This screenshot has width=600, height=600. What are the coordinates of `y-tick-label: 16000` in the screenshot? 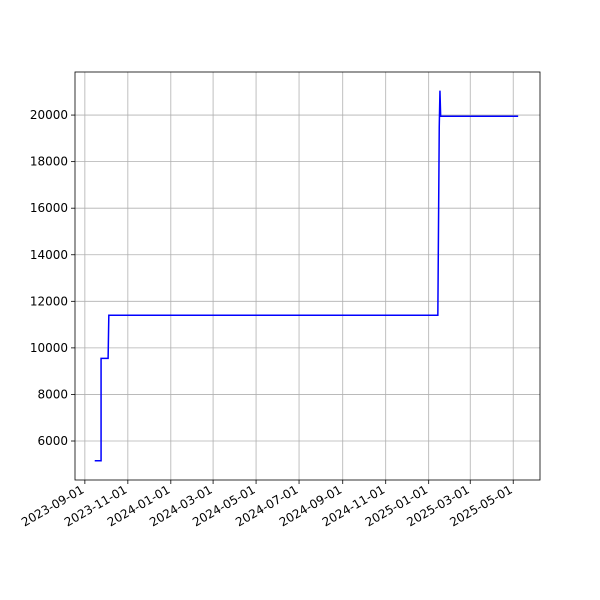 It's located at (49, 208).